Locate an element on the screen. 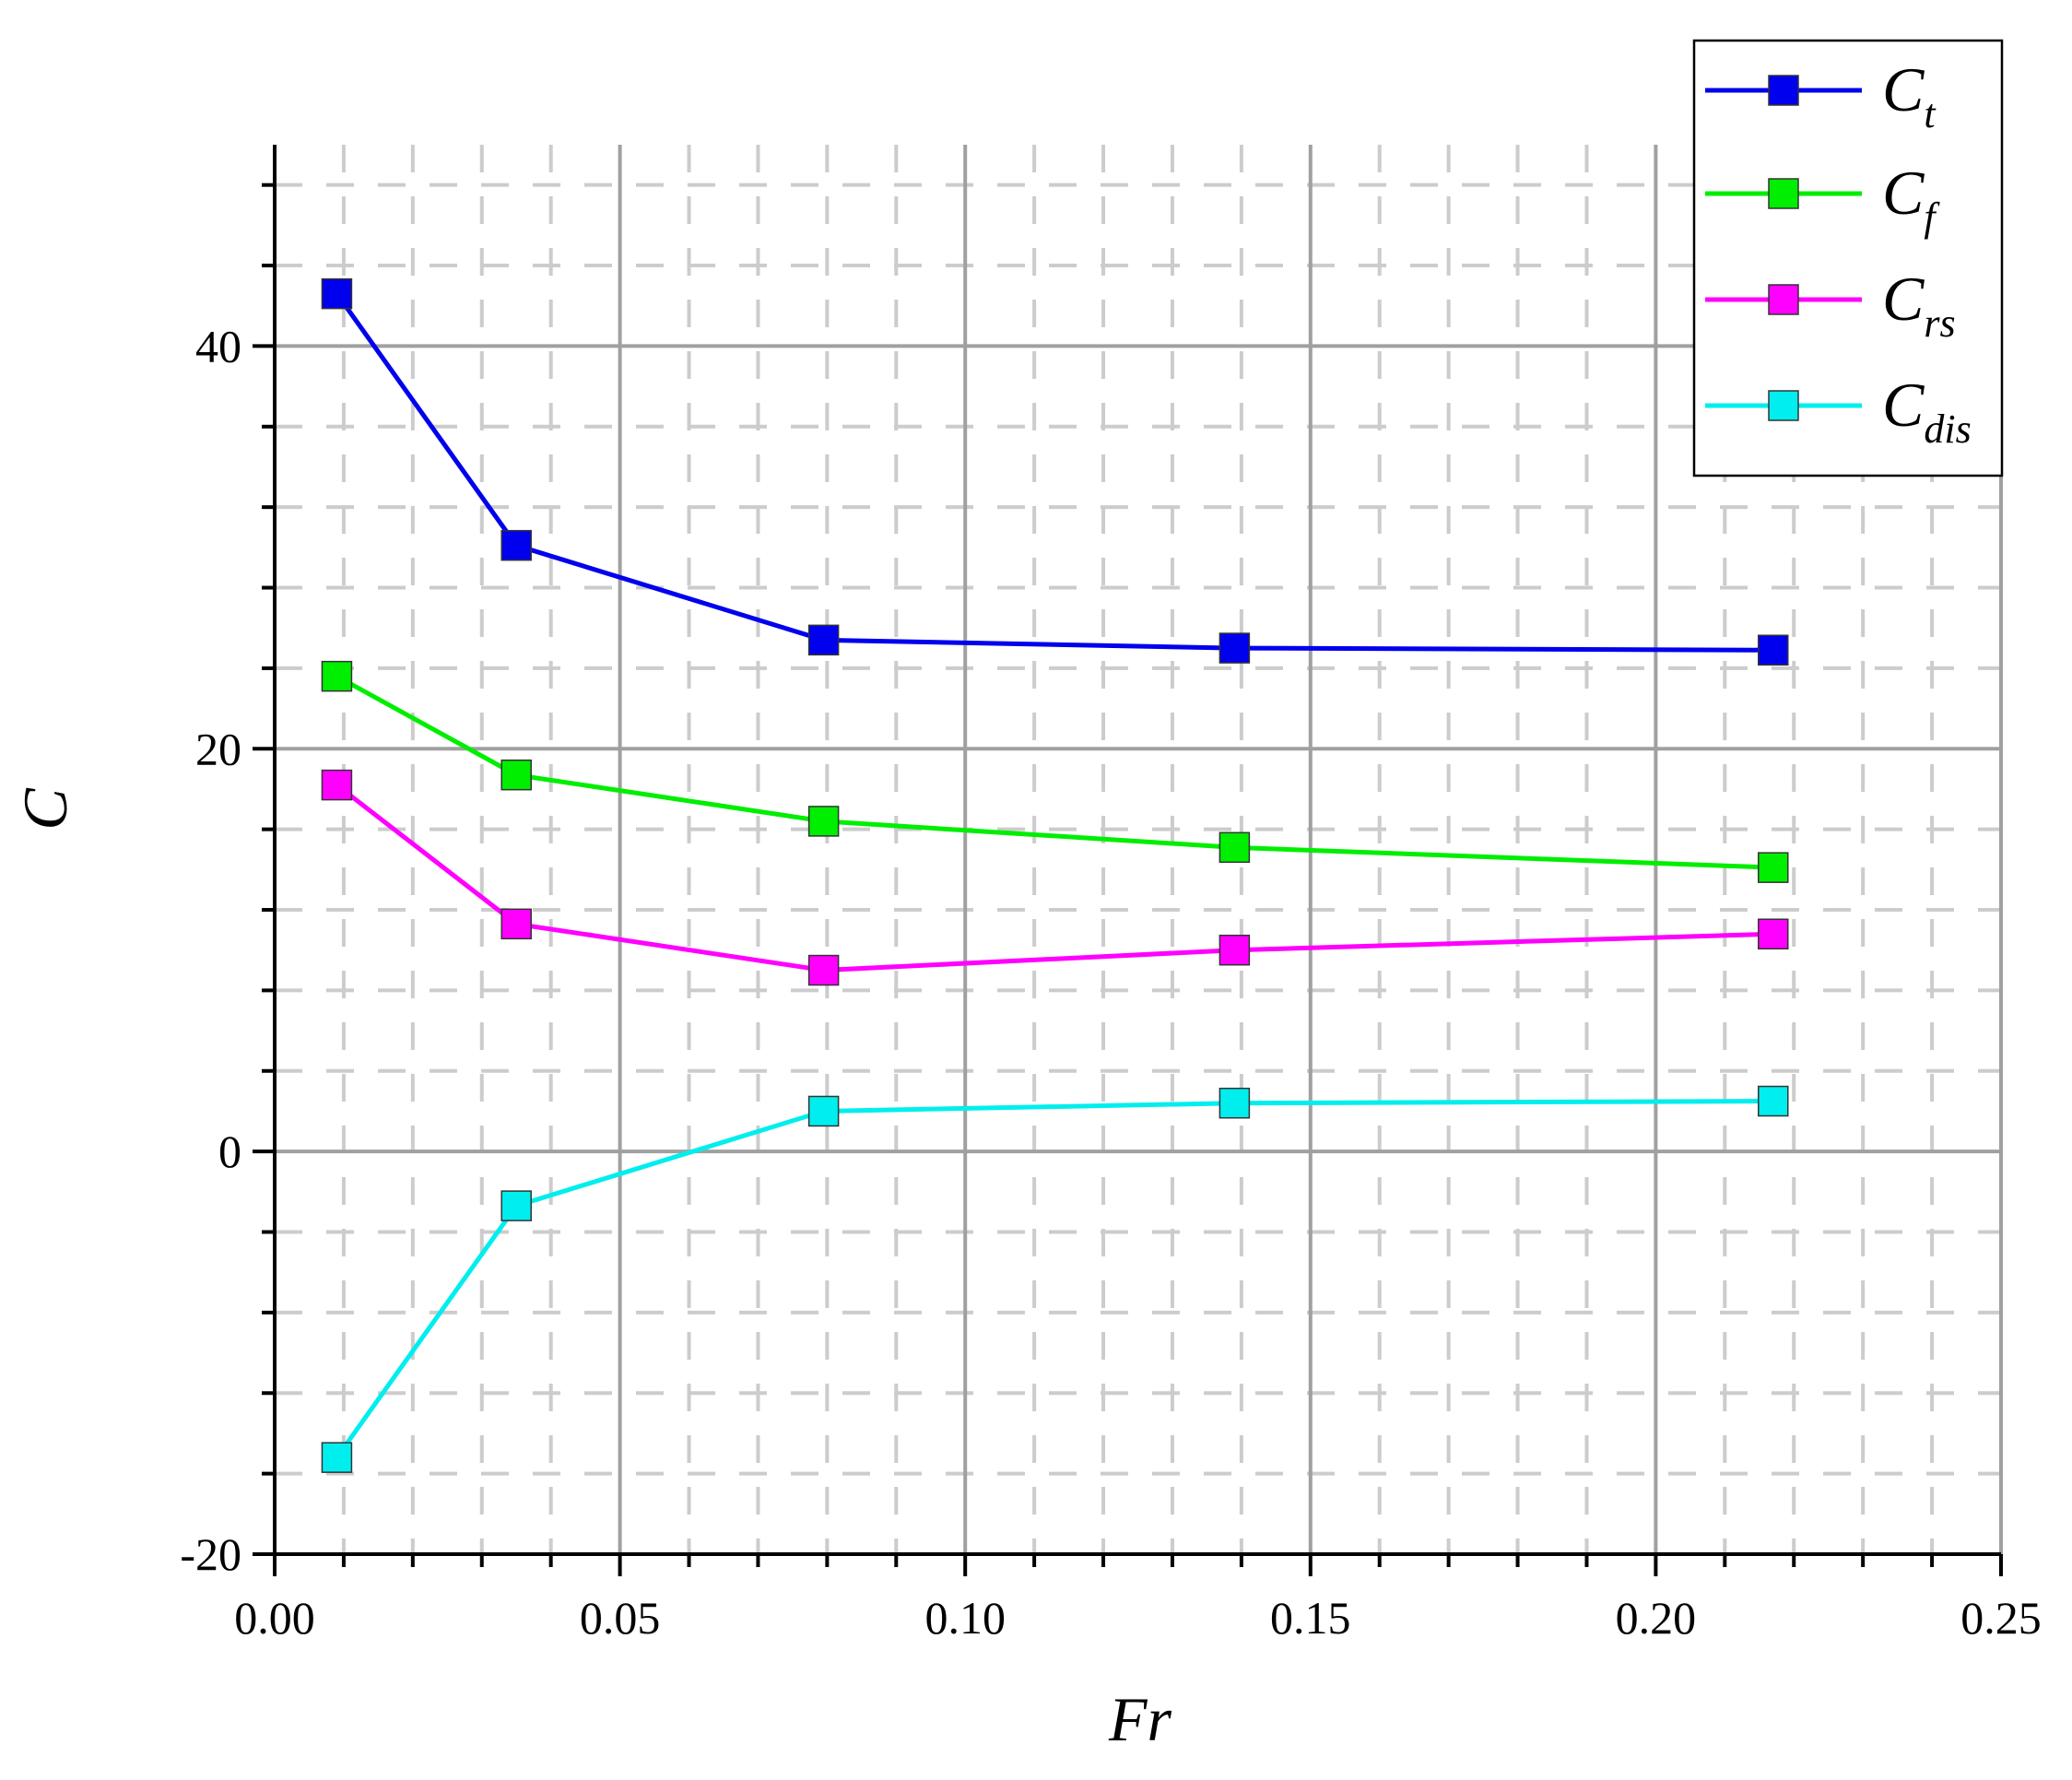 Image resolution: width=2072 pixels, height=1780 pixels. y-tick-label: -20 is located at coordinates (211, 1554).